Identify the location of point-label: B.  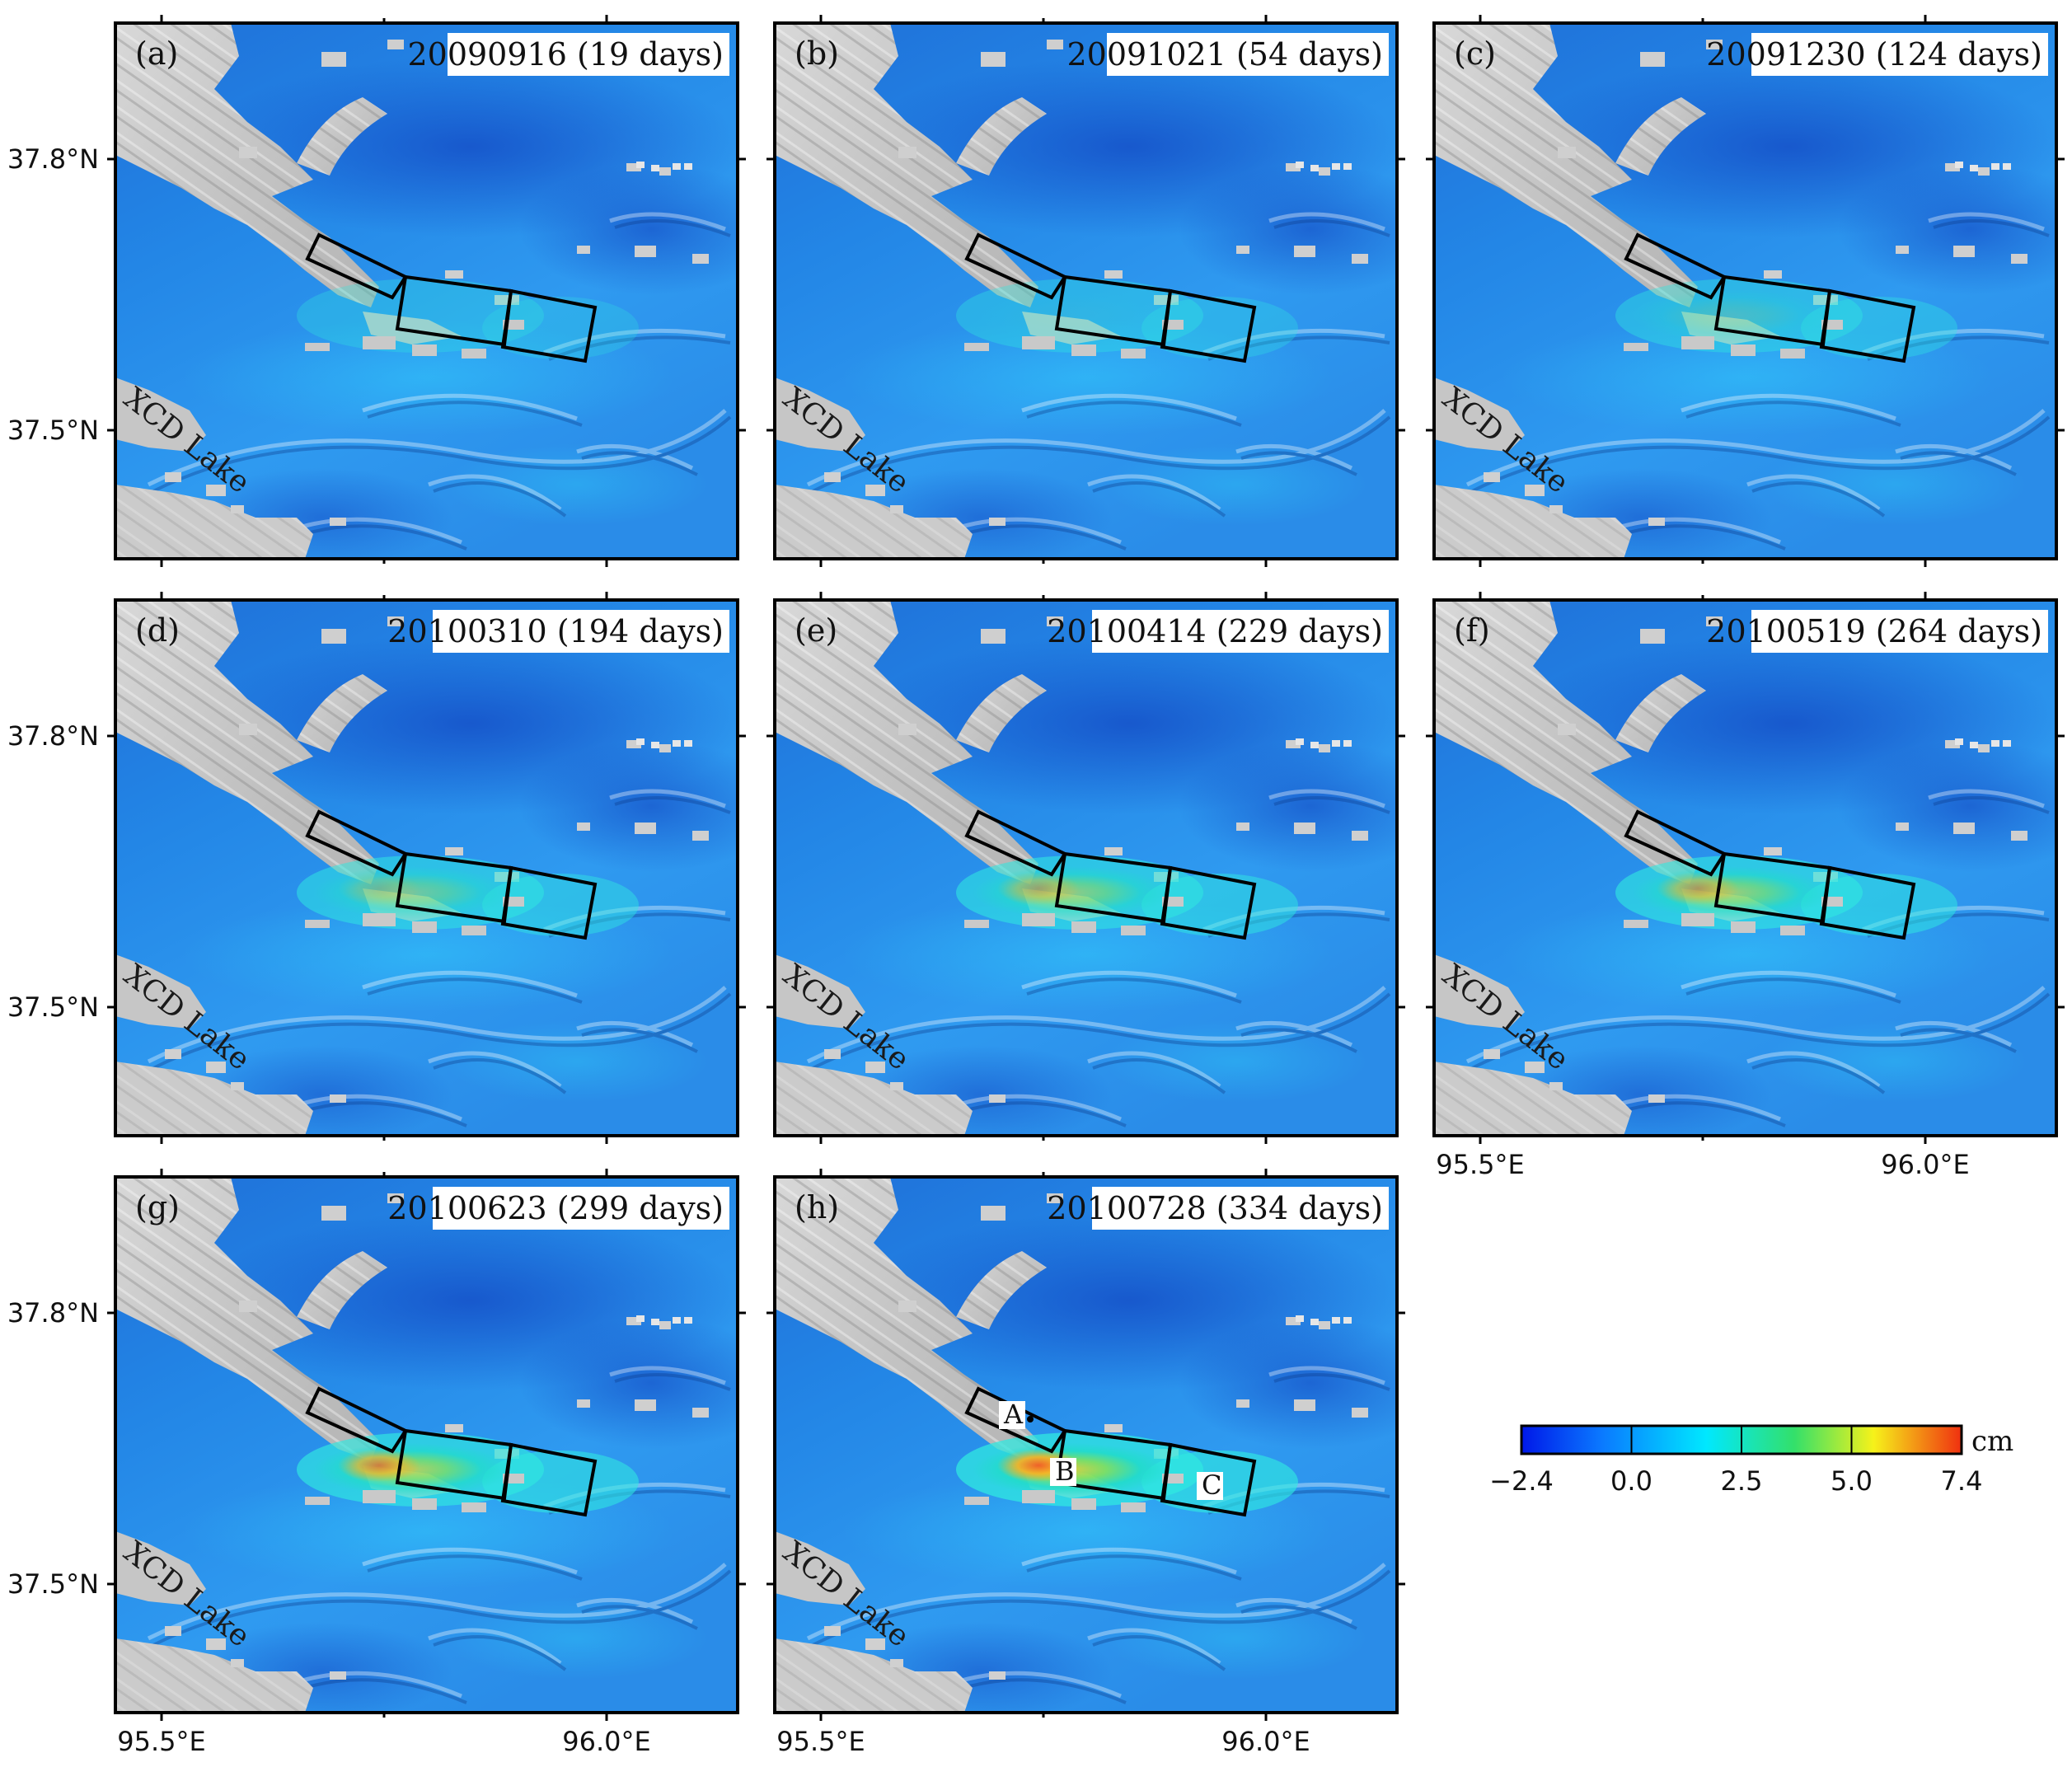
(1065, 1471).